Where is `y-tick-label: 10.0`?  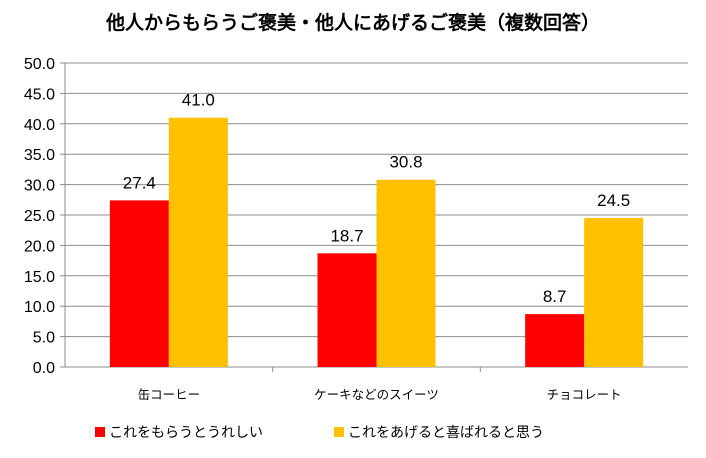 y-tick-label: 10.0 is located at coordinates (39, 307).